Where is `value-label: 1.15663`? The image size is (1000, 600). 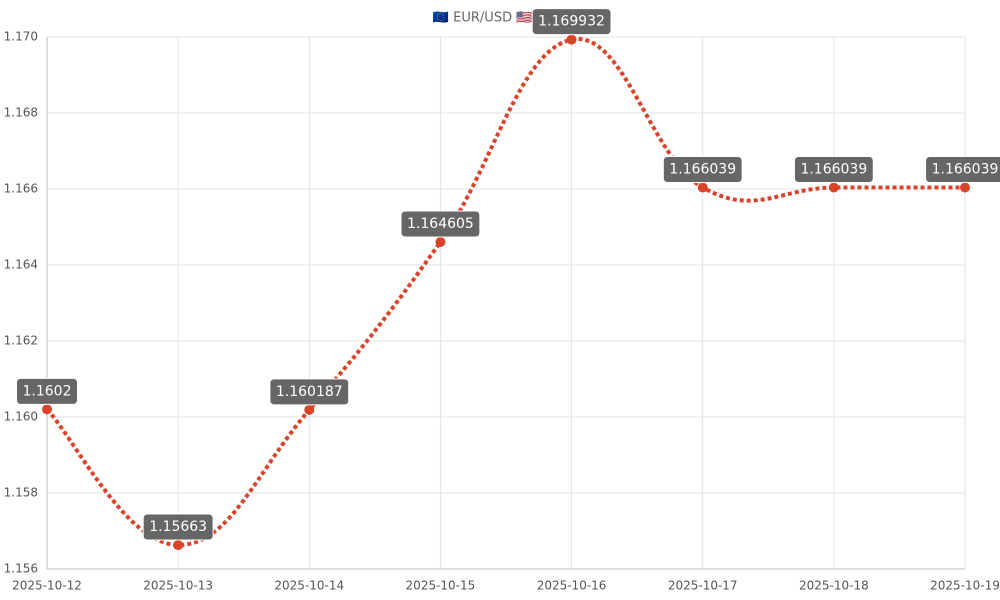 value-label: 1.15663 is located at coordinates (178, 527).